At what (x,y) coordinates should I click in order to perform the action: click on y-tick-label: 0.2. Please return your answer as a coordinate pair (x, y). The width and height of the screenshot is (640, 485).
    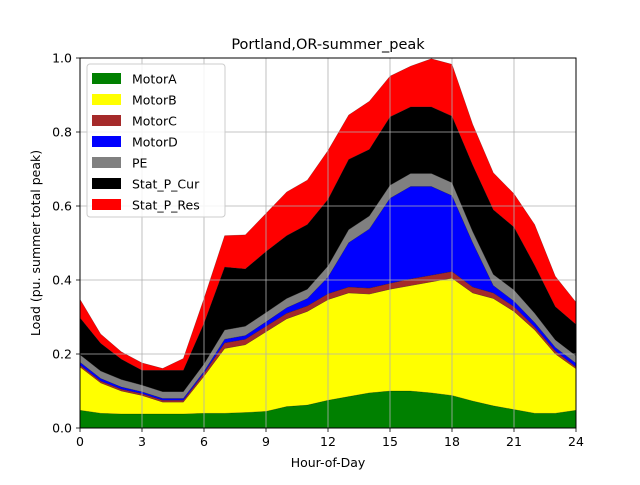
    Looking at the image, I should click on (62, 354).